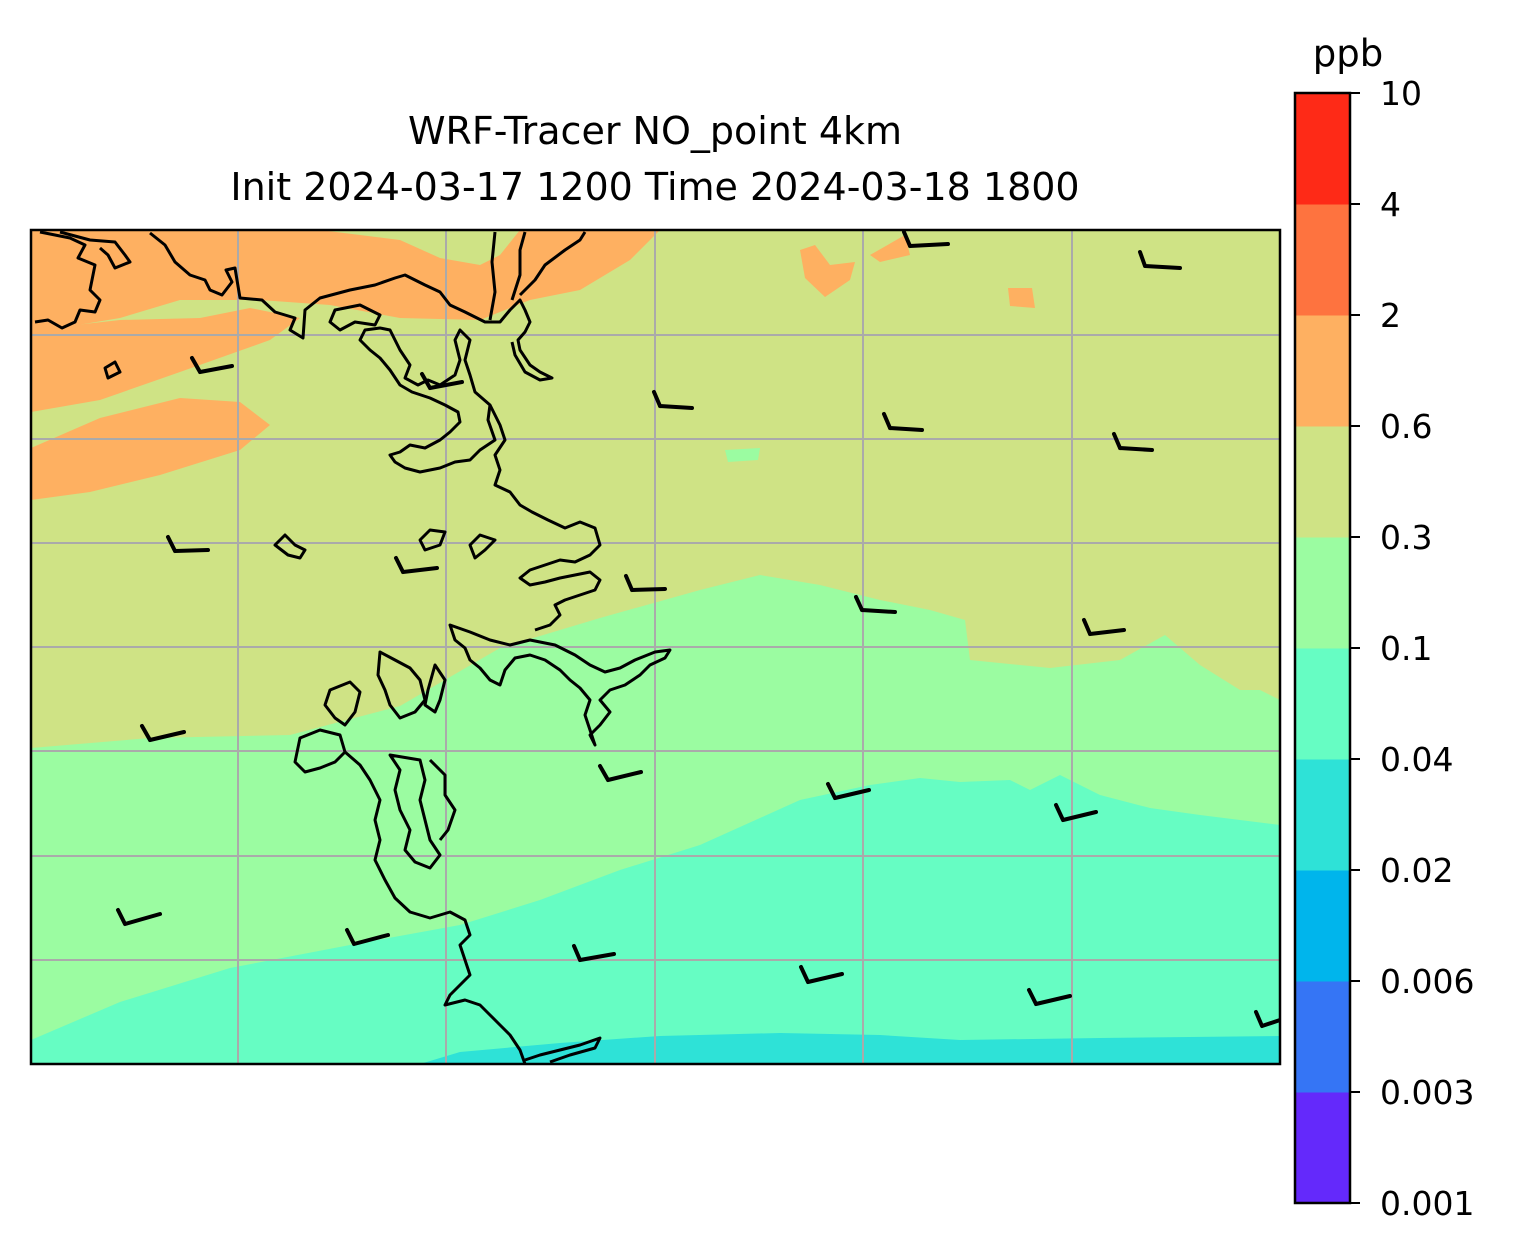 Image resolution: width=1528 pixels, height=1256 pixels. What do you see at coordinates (1348, 53) in the screenshot?
I see `colorbar-unit: ppb` at bounding box center [1348, 53].